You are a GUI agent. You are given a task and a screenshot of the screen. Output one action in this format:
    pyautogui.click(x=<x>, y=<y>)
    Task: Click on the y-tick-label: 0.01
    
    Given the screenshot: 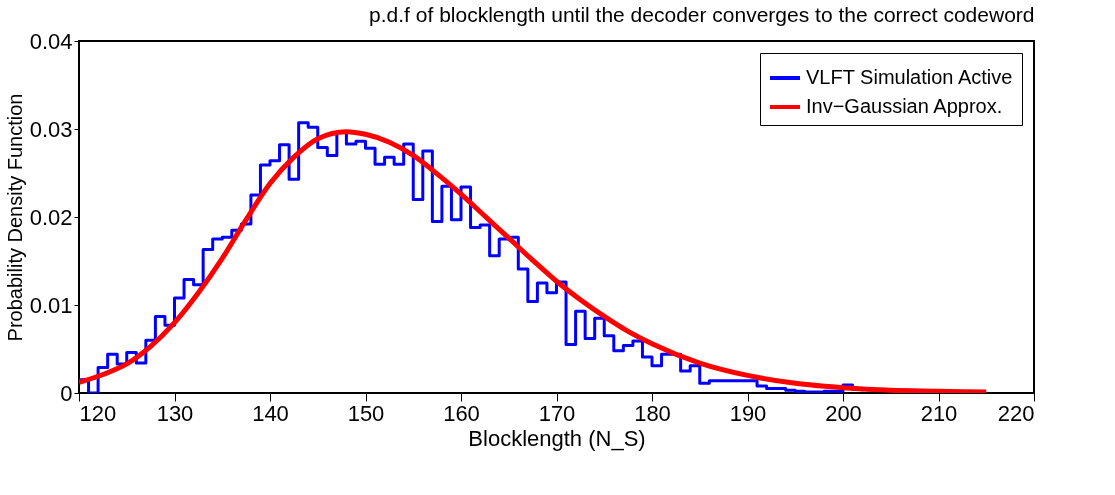 What is the action you would take?
    pyautogui.click(x=51, y=305)
    